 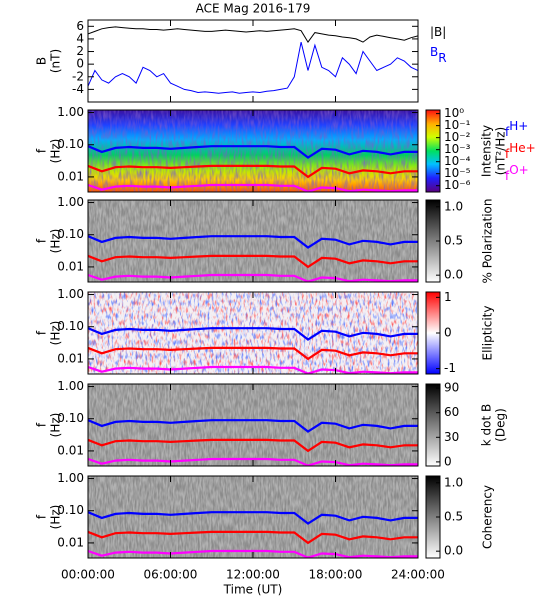 I want to click on y-tick-label: 4, so click(x=80, y=38).